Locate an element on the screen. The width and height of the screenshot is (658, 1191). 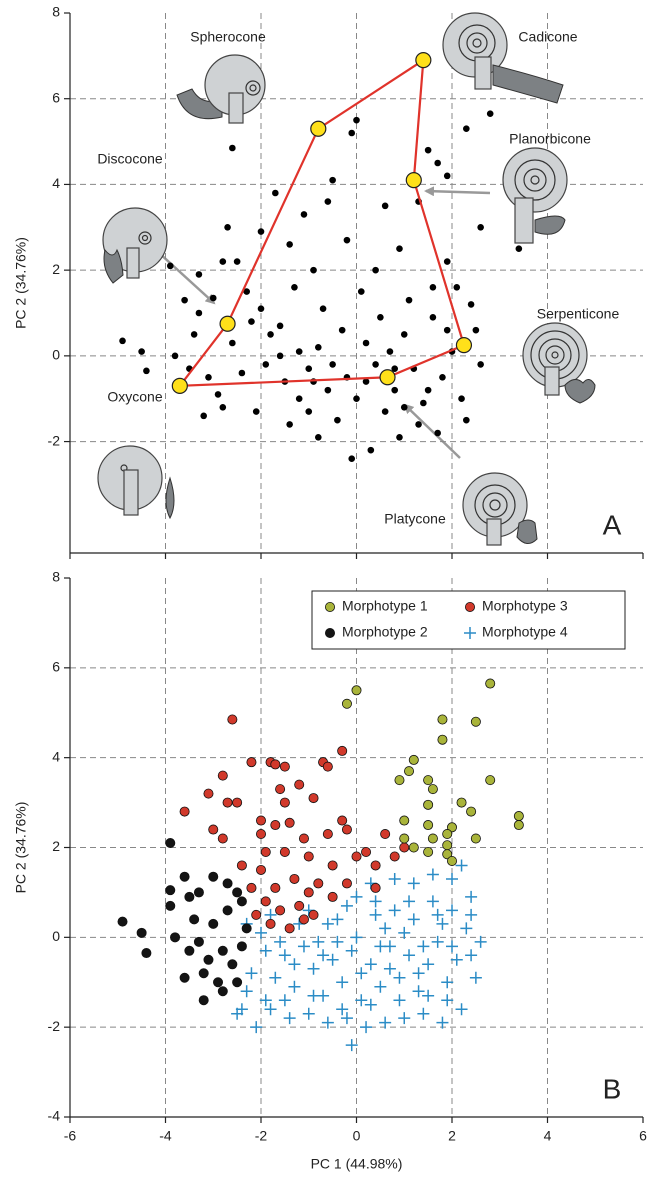
morphotype-label: Oxycone is located at coordinates (134, 397).